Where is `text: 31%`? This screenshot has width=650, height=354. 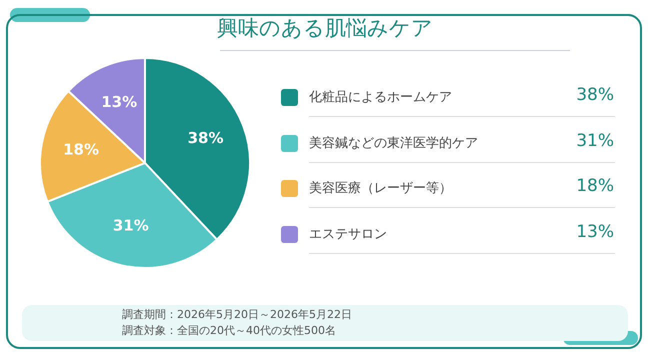 text: 31% is located at coordinates (595, 140).